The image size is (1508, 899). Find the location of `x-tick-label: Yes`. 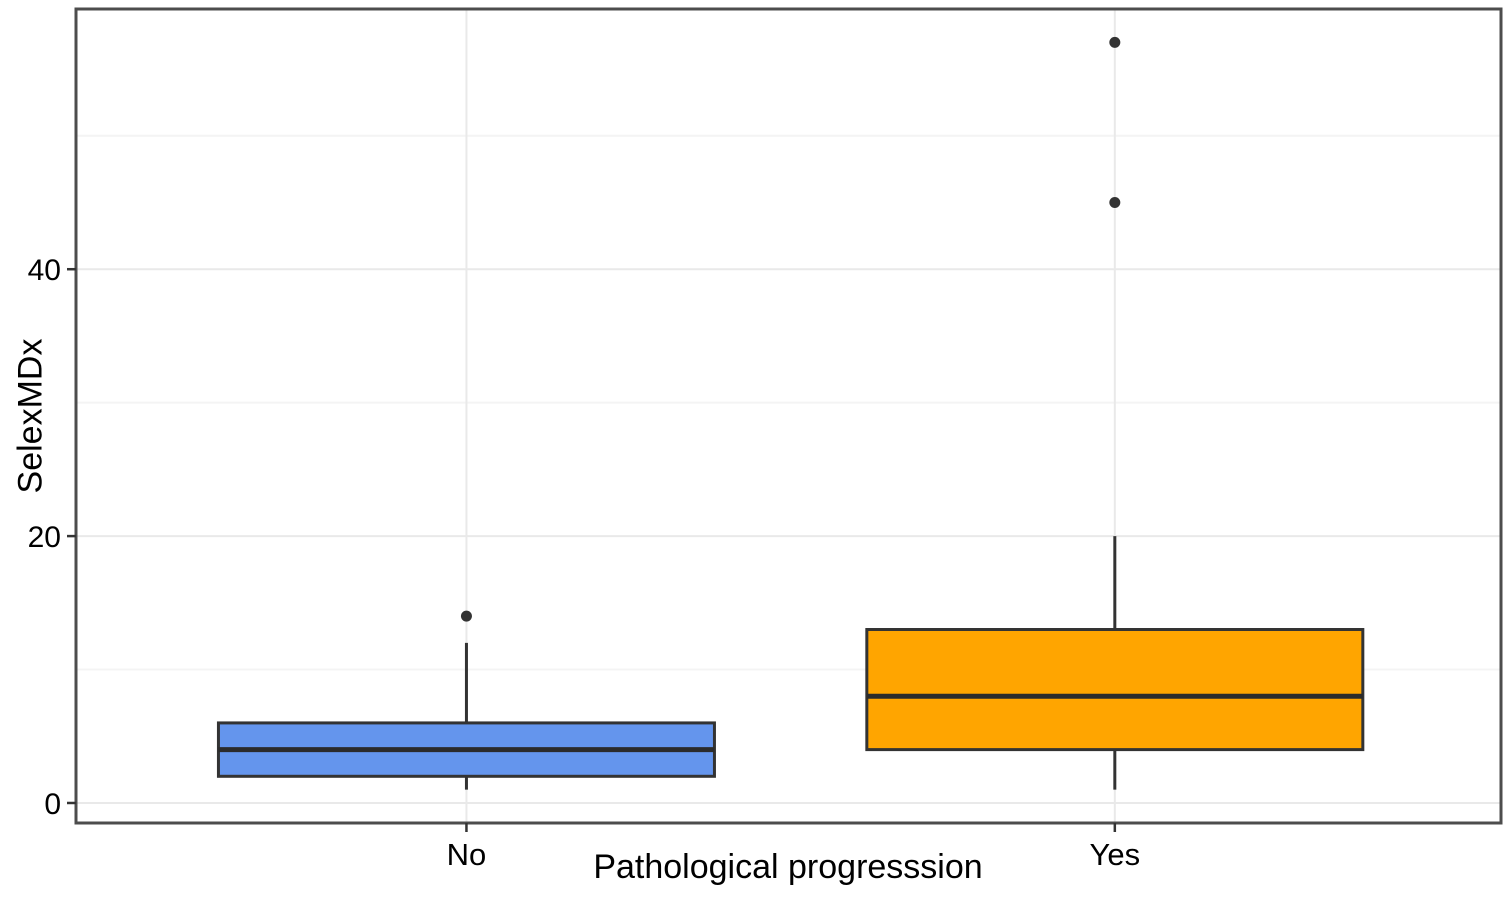

x-tick-label: Yes is located at coordinates (1115, 854).